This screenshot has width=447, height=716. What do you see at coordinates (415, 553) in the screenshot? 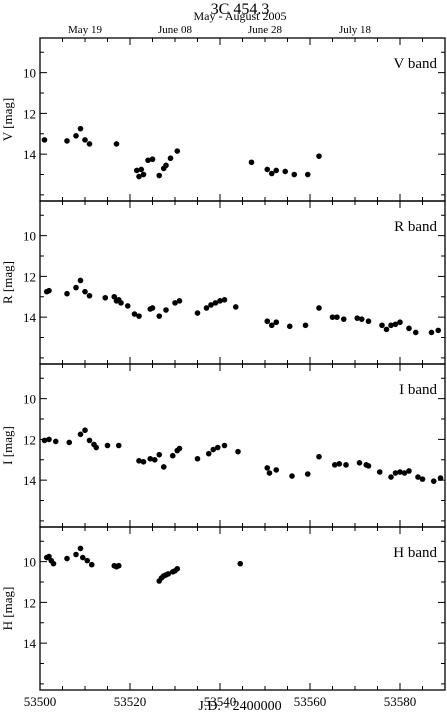
I see `band-label: H band` at bounding box center [415, 553].